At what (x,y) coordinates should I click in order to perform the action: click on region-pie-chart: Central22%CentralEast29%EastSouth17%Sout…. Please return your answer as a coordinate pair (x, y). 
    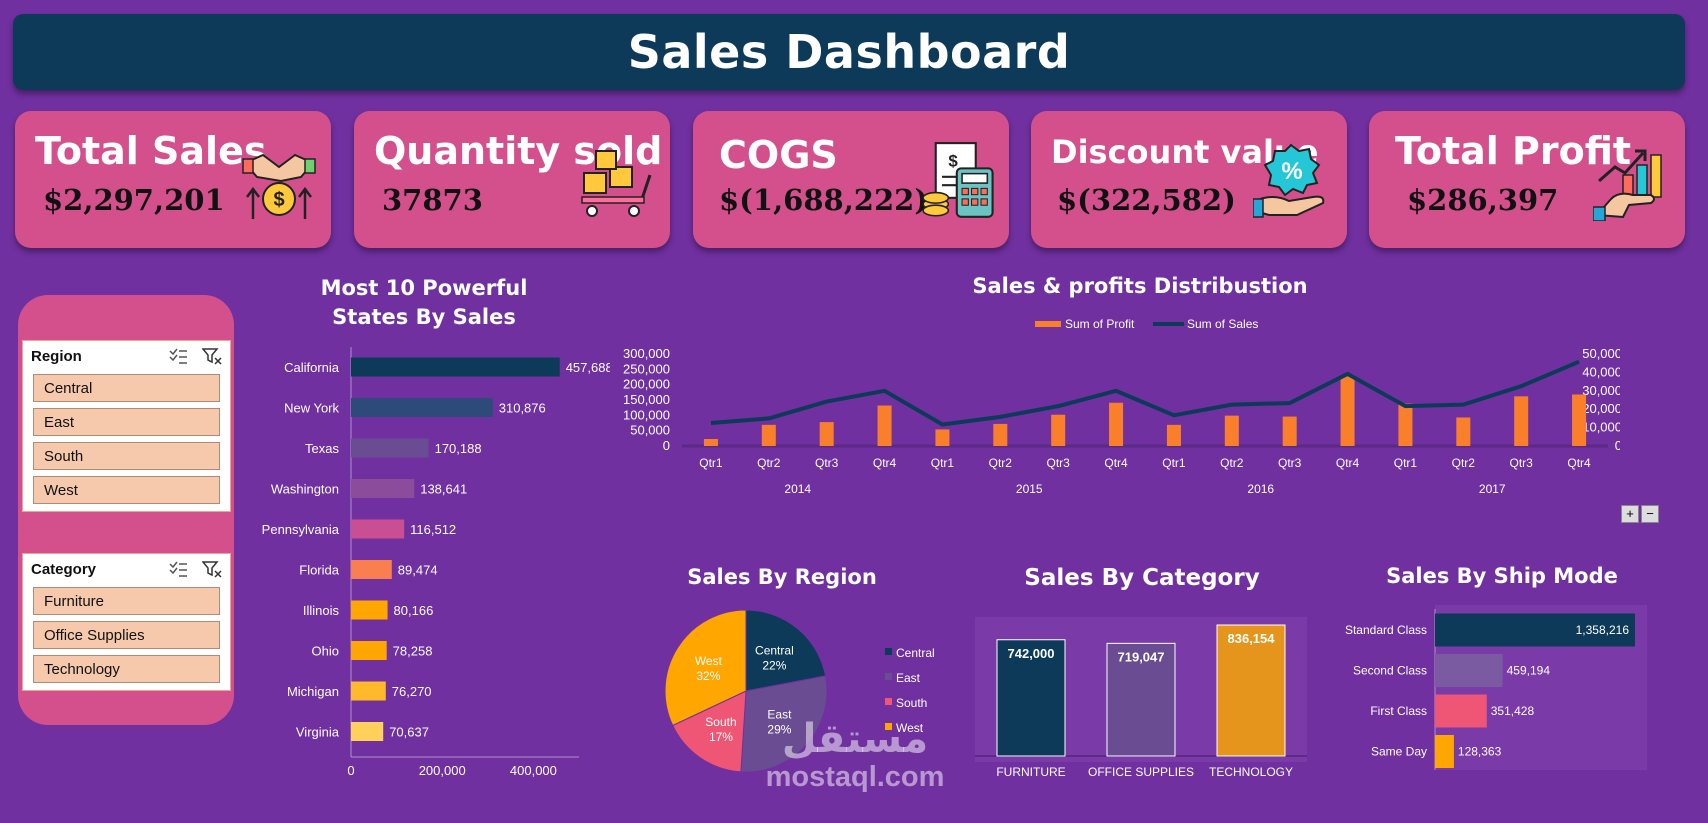
    Looking at the image, I should click on (799, 691).